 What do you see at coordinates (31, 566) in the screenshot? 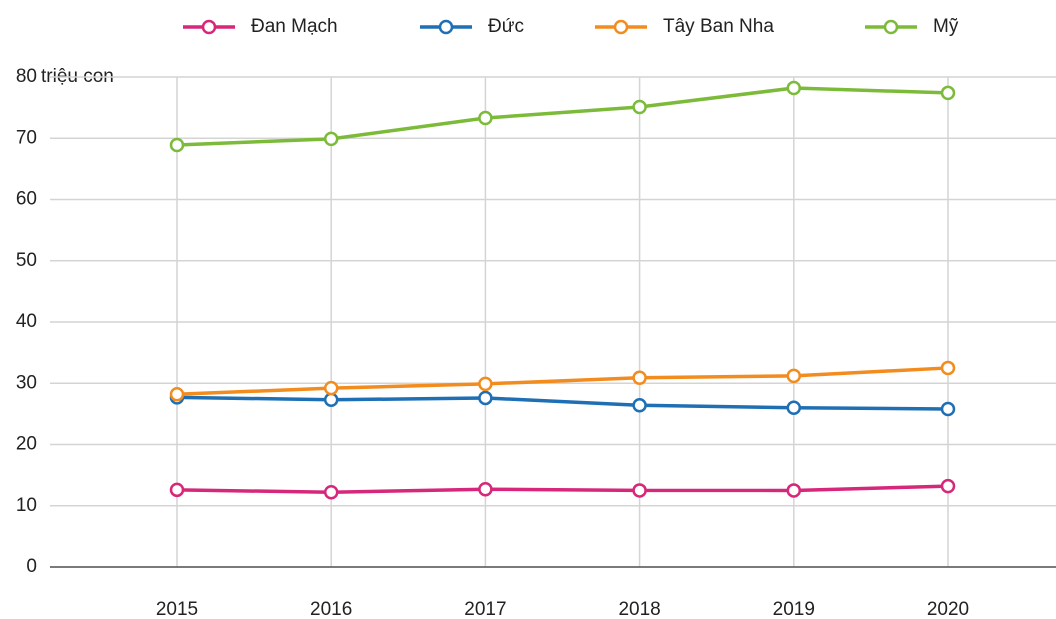
I see `y-tick-label: 0` at bounding box center [31, 566].